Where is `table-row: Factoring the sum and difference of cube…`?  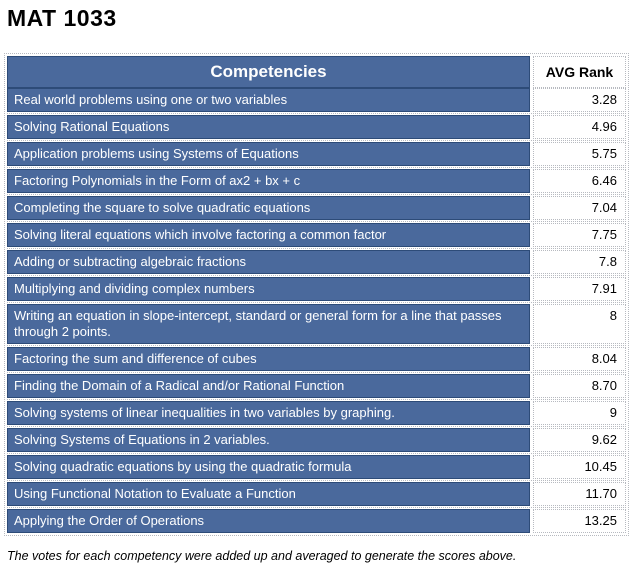
table-row: Factoring the sum and difference of cube… is located at coordinates (316, 358).